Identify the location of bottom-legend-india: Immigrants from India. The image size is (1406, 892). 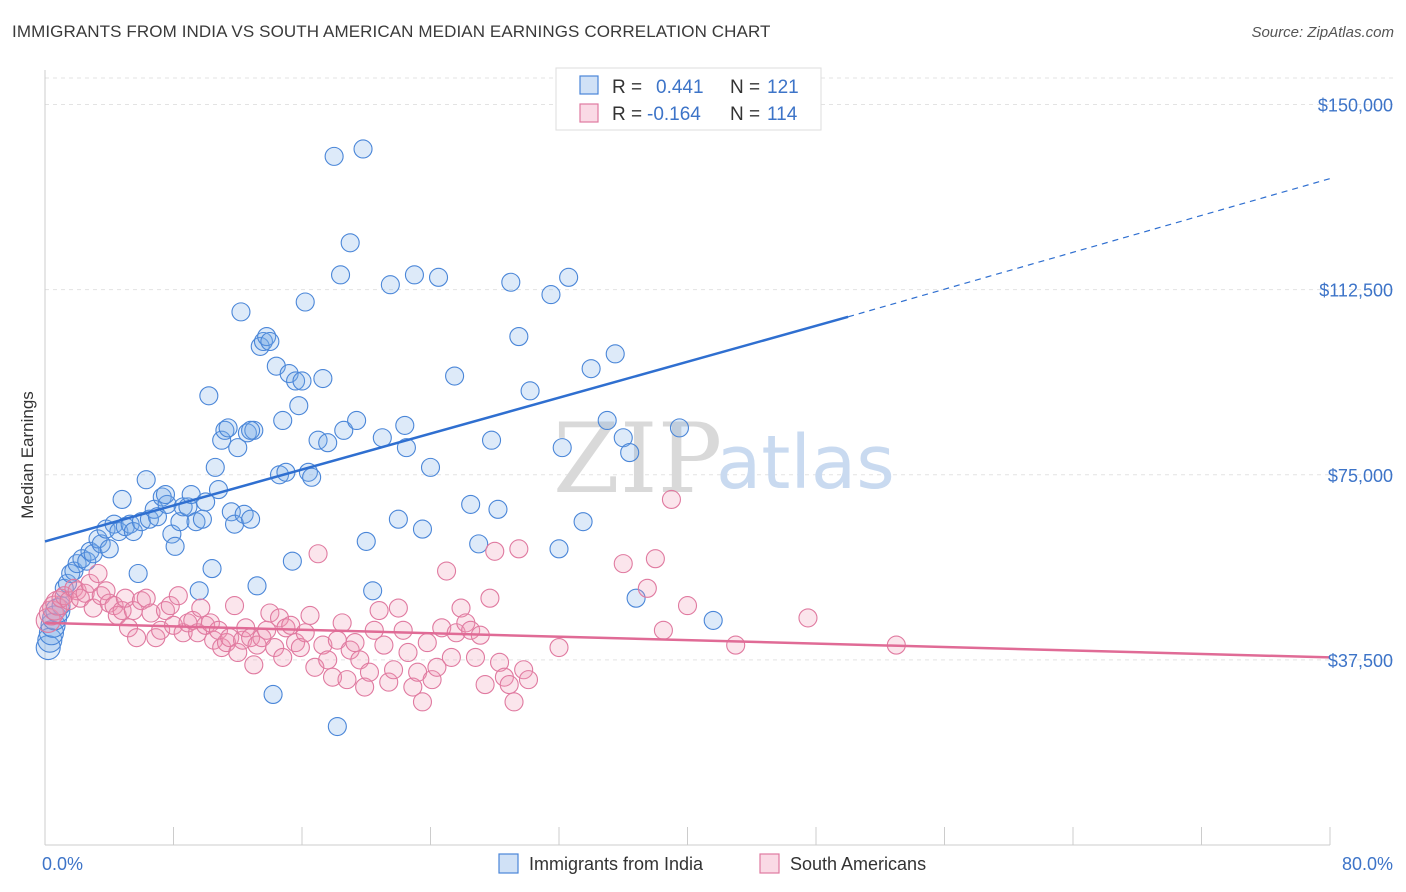
(616, 864).